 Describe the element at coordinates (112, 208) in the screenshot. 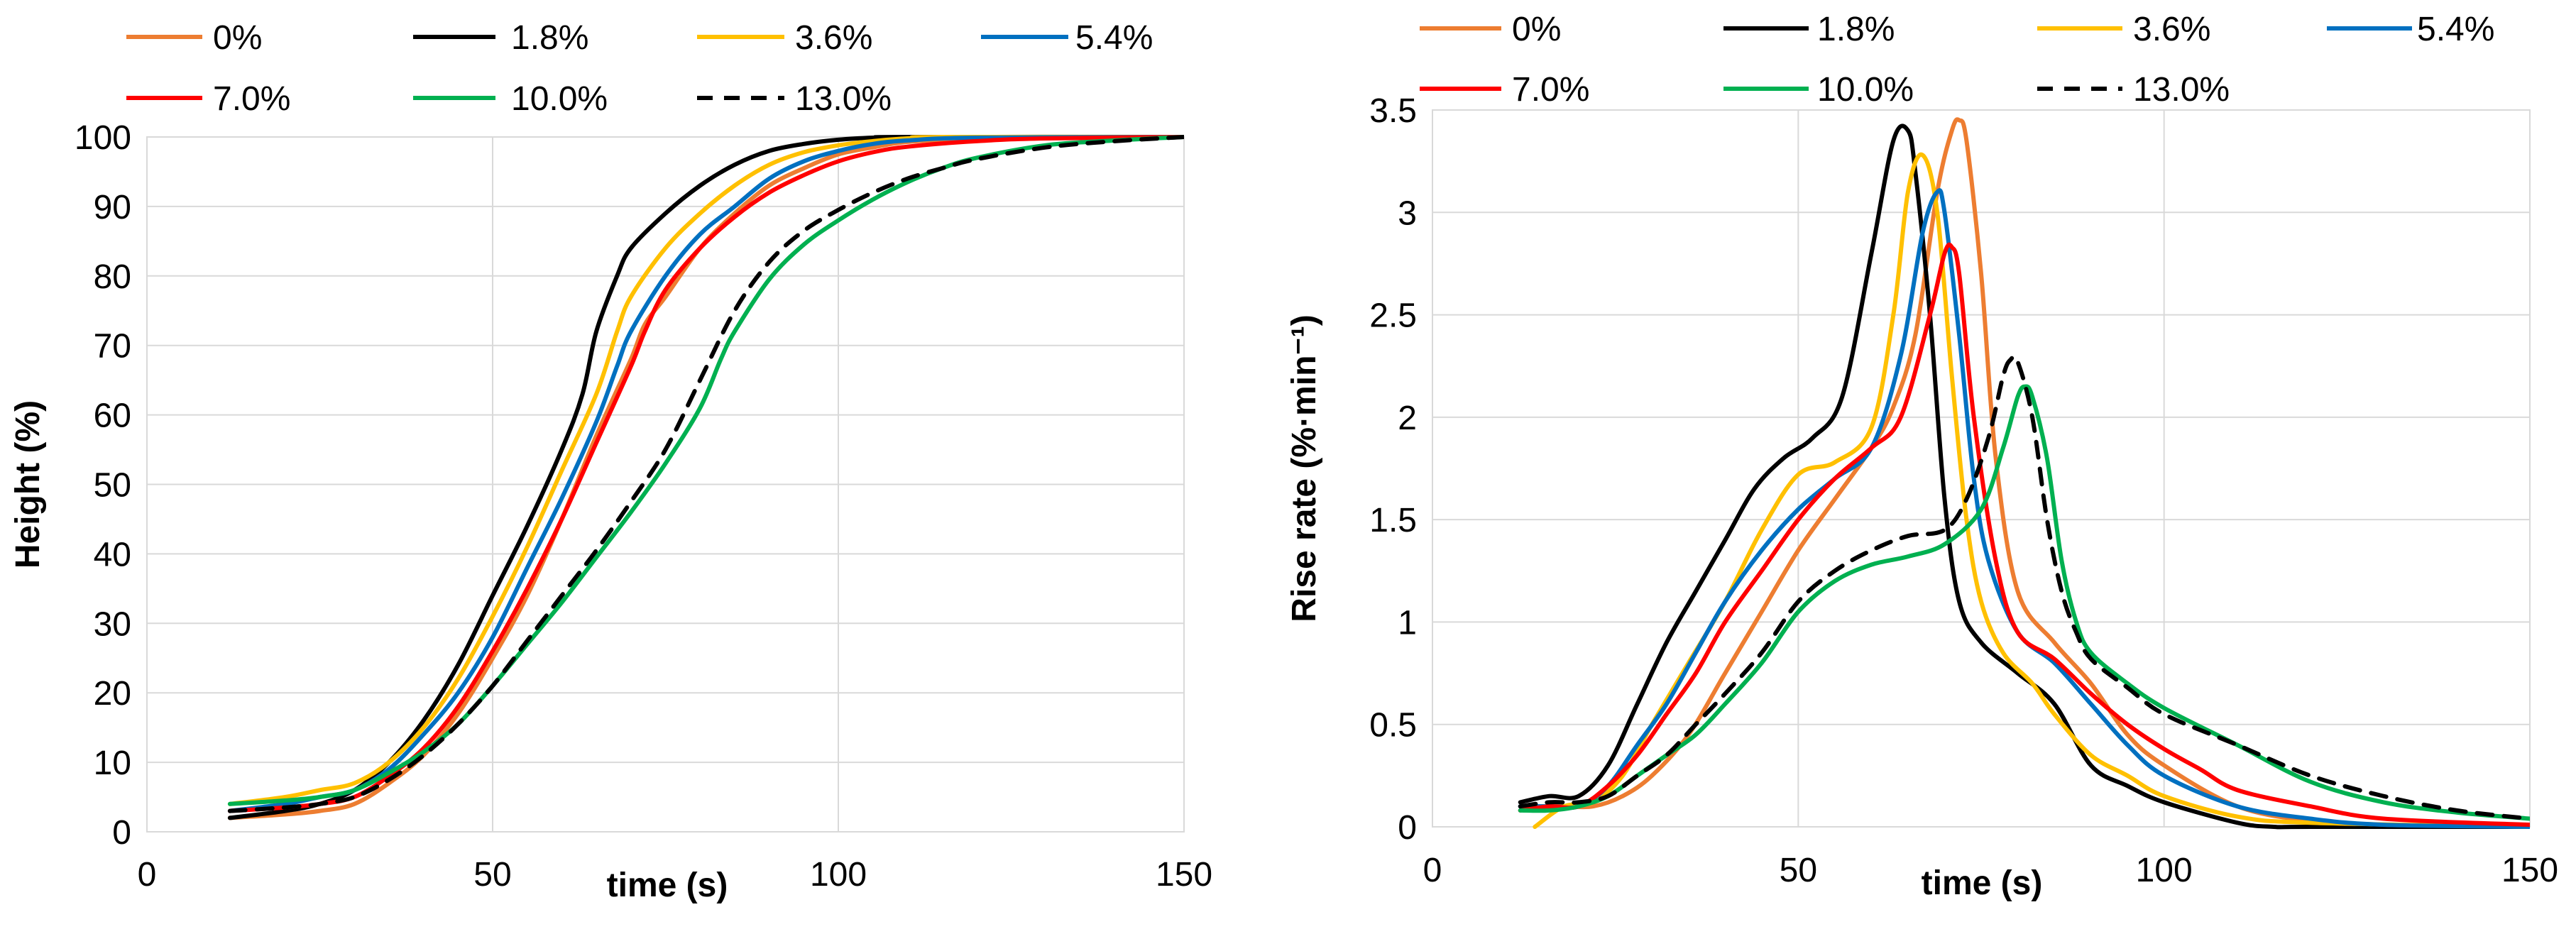

I see `y-tick-label: 90` at that location.